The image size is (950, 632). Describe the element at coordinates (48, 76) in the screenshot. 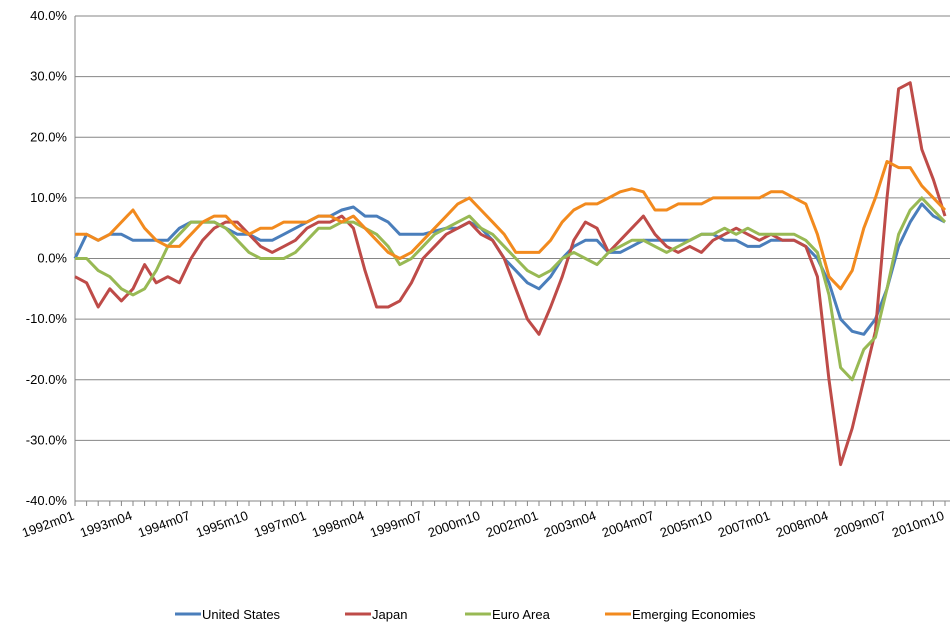

I see `y-tick-label: 30.0%` at that location.